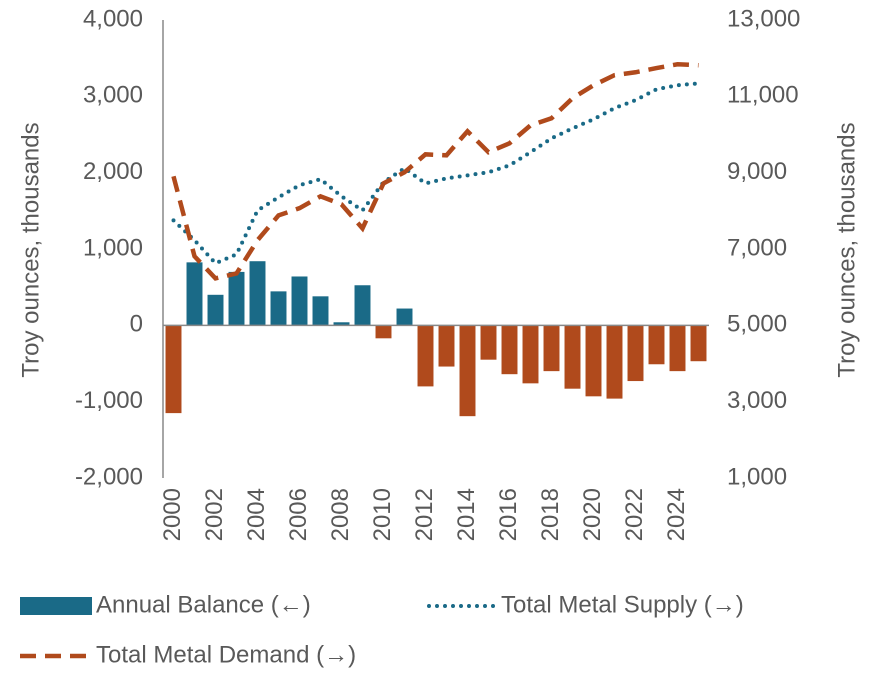 This screenshot has width=878, height=673. I want to click on y-tick-label: 4,000, so click(113, 18).